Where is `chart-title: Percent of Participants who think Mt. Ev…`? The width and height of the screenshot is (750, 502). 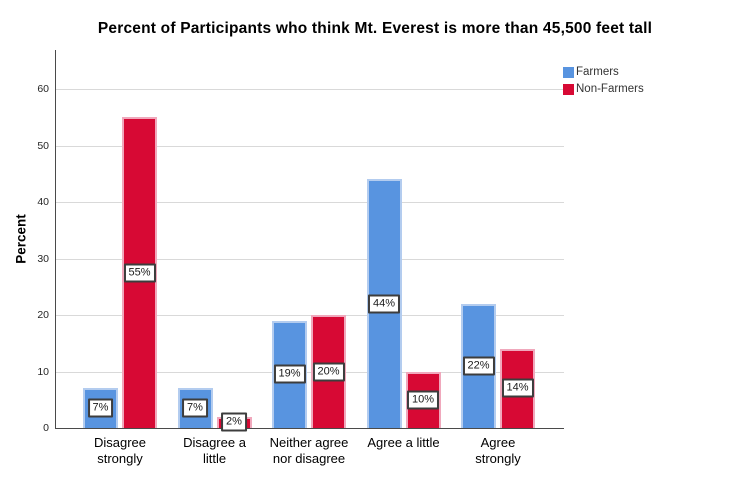 chart-title: Percent of Participants who think Mt. Ev… is located at coordinates (375, 28).